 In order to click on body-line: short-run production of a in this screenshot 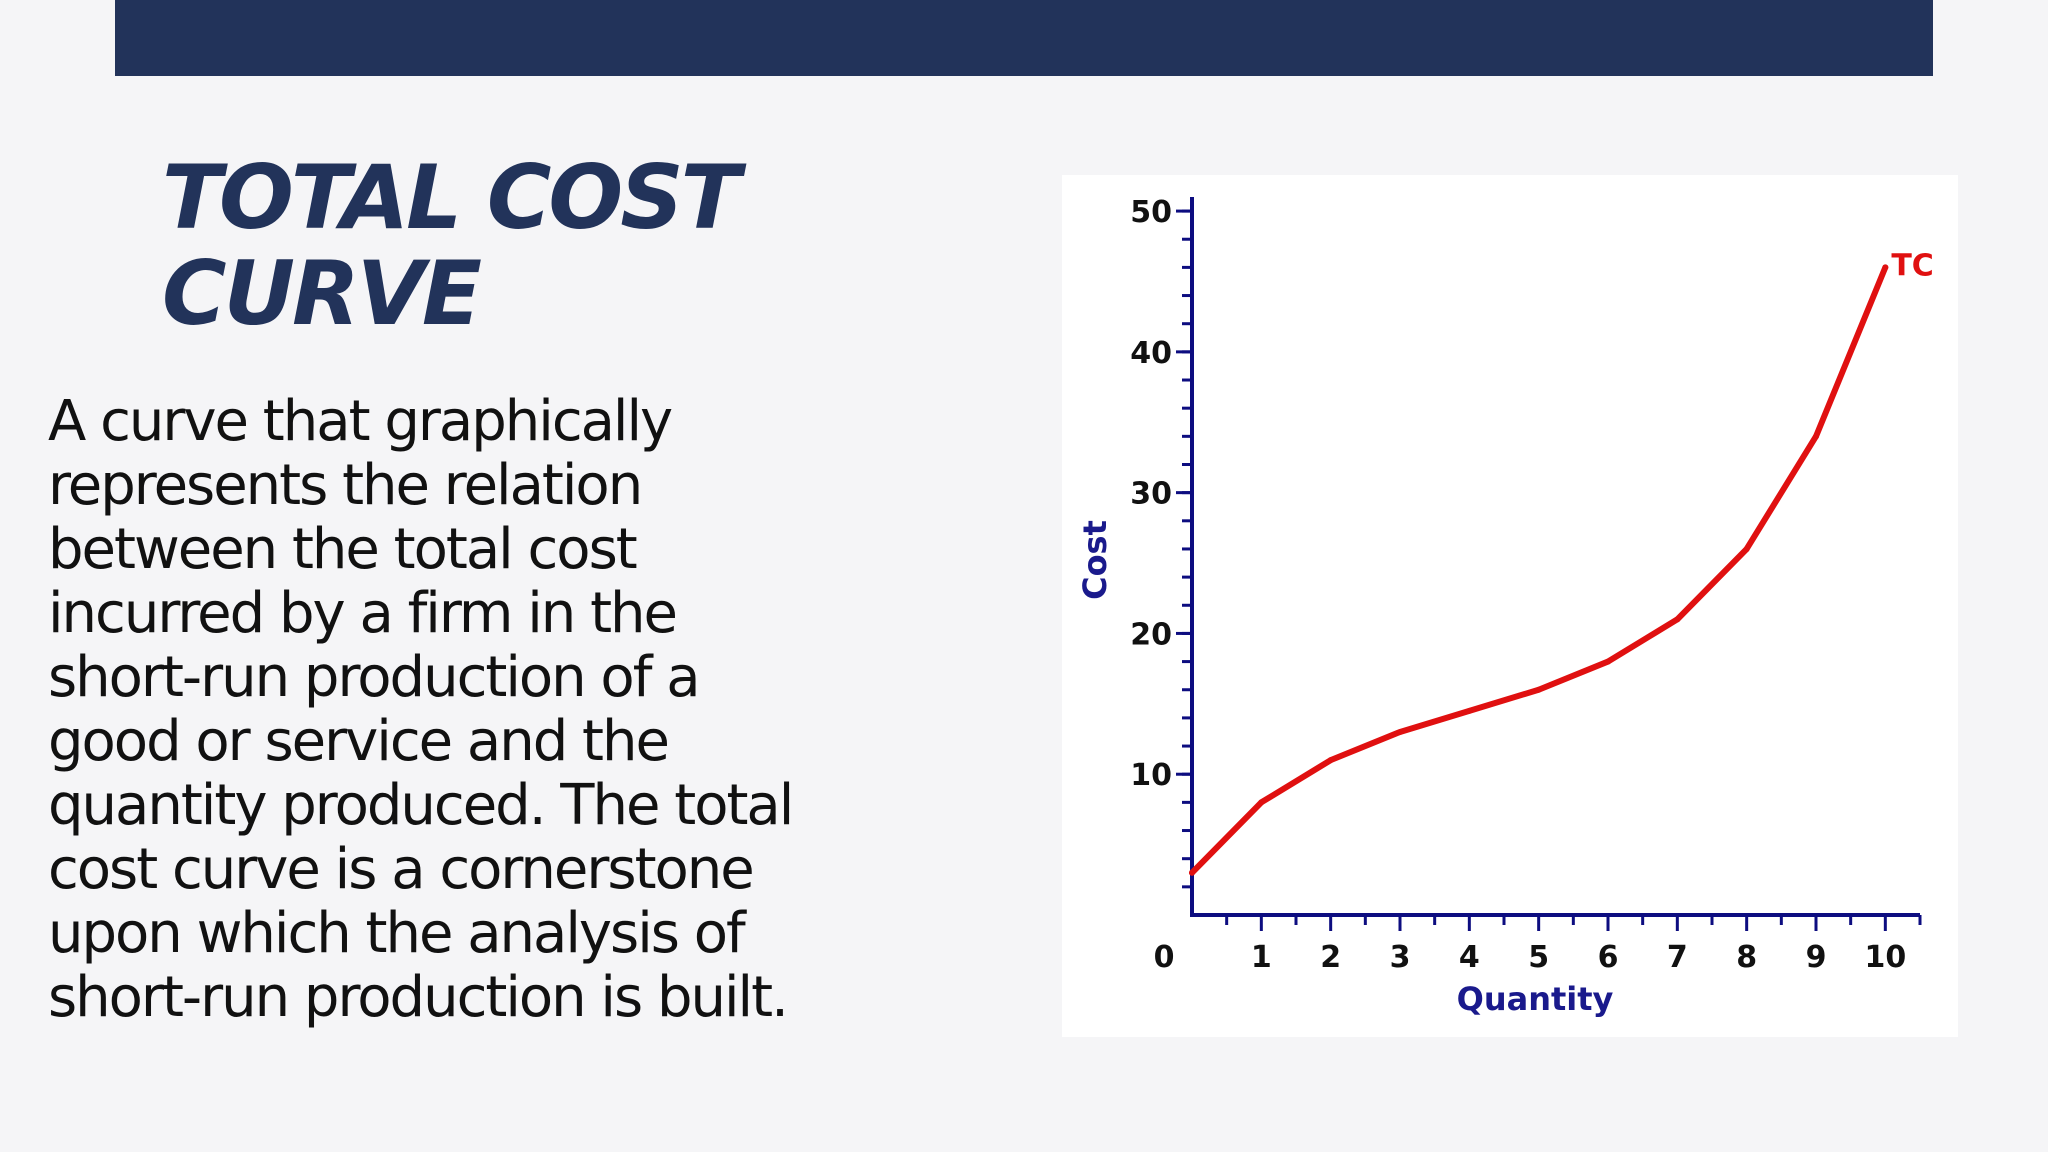, I will do `click(374, 677)`.